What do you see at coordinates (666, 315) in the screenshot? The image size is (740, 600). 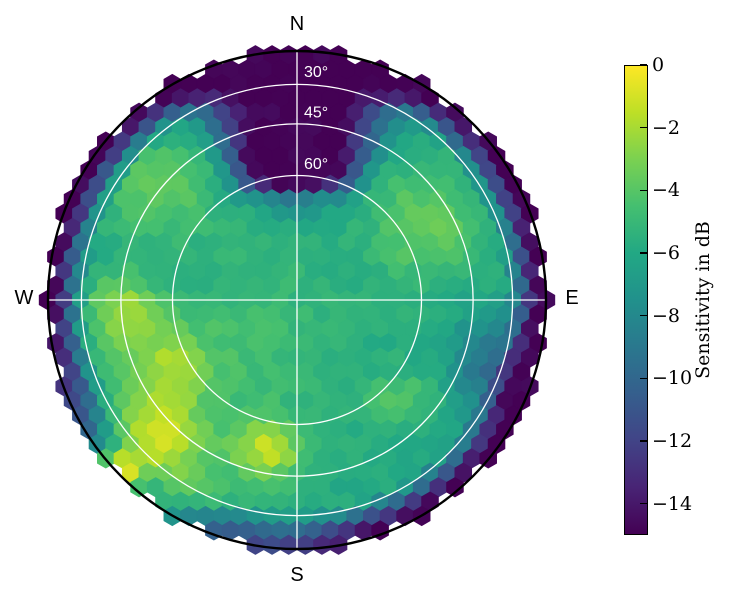 I see `colorbar-tick-label: −8` at bounding box center [666, 315].